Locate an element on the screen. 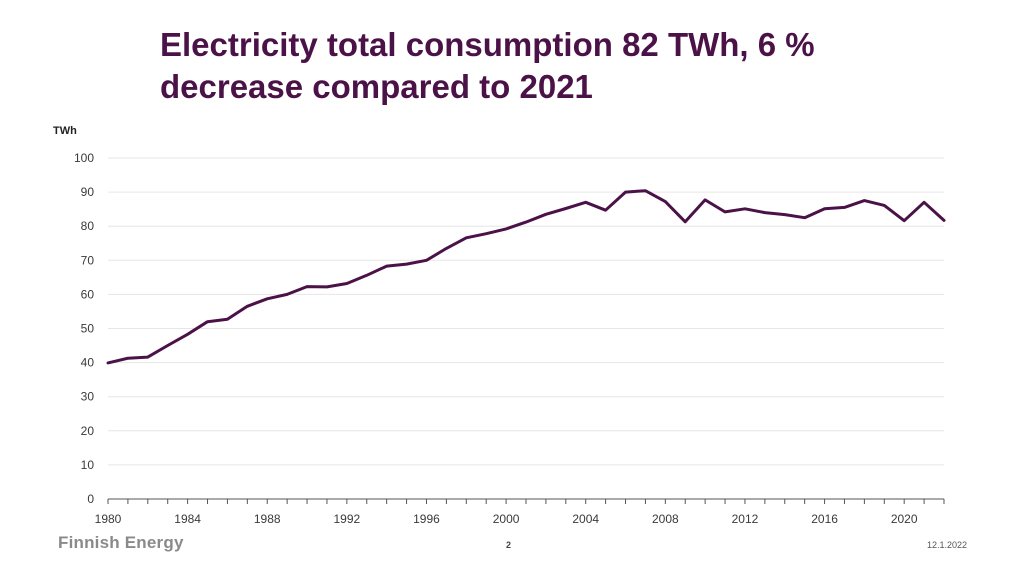 This screenshot has height=576, width=1024. y-tick-label-80: 80 is located at coordinates (88, 226).